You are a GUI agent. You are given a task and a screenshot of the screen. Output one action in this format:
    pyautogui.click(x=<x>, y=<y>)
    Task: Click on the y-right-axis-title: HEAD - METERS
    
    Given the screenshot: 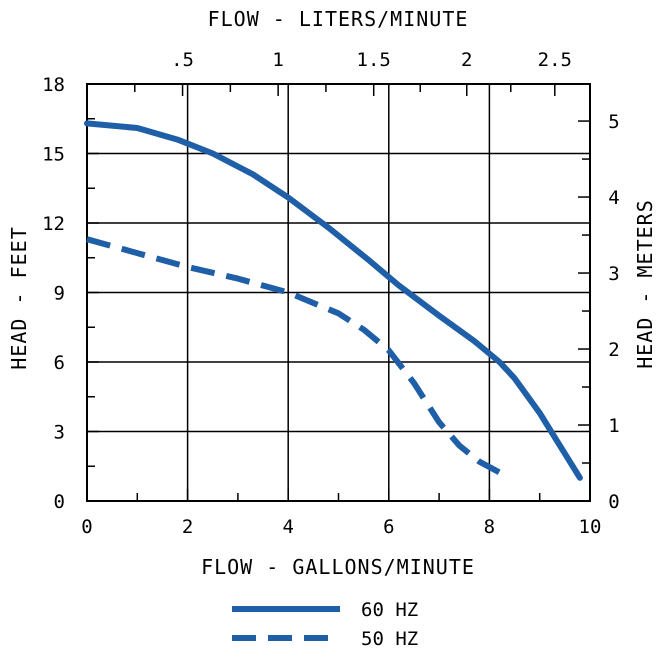 What is the action you would take?
    pyautogui.click(x=645, y=284)
    